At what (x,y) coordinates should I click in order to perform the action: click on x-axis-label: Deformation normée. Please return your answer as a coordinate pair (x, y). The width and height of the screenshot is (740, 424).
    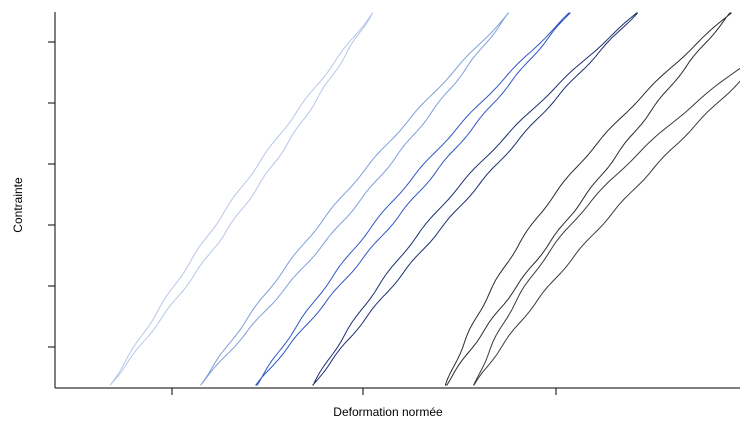
    Looking at the image, I should click on (388, 412).